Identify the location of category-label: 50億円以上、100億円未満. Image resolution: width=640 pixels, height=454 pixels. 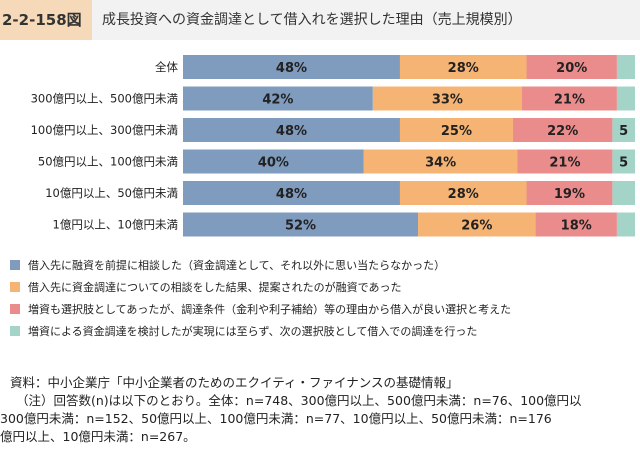
(108, 162).